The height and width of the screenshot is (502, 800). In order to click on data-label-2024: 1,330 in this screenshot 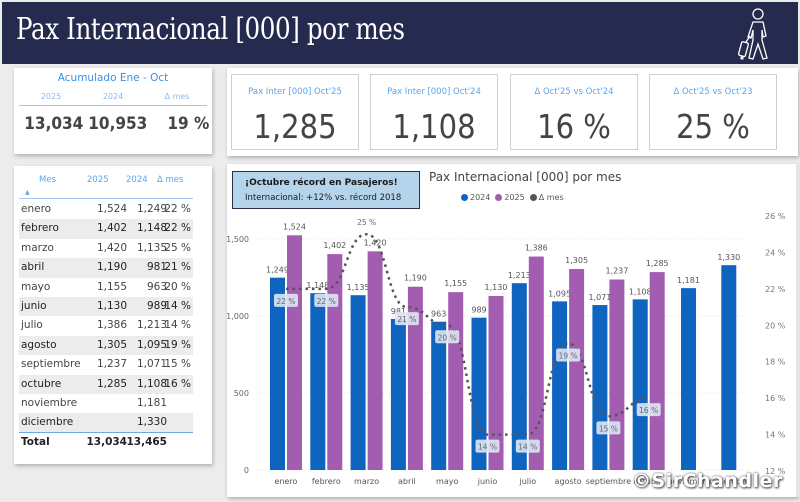, I will do `click(728, 257)`.